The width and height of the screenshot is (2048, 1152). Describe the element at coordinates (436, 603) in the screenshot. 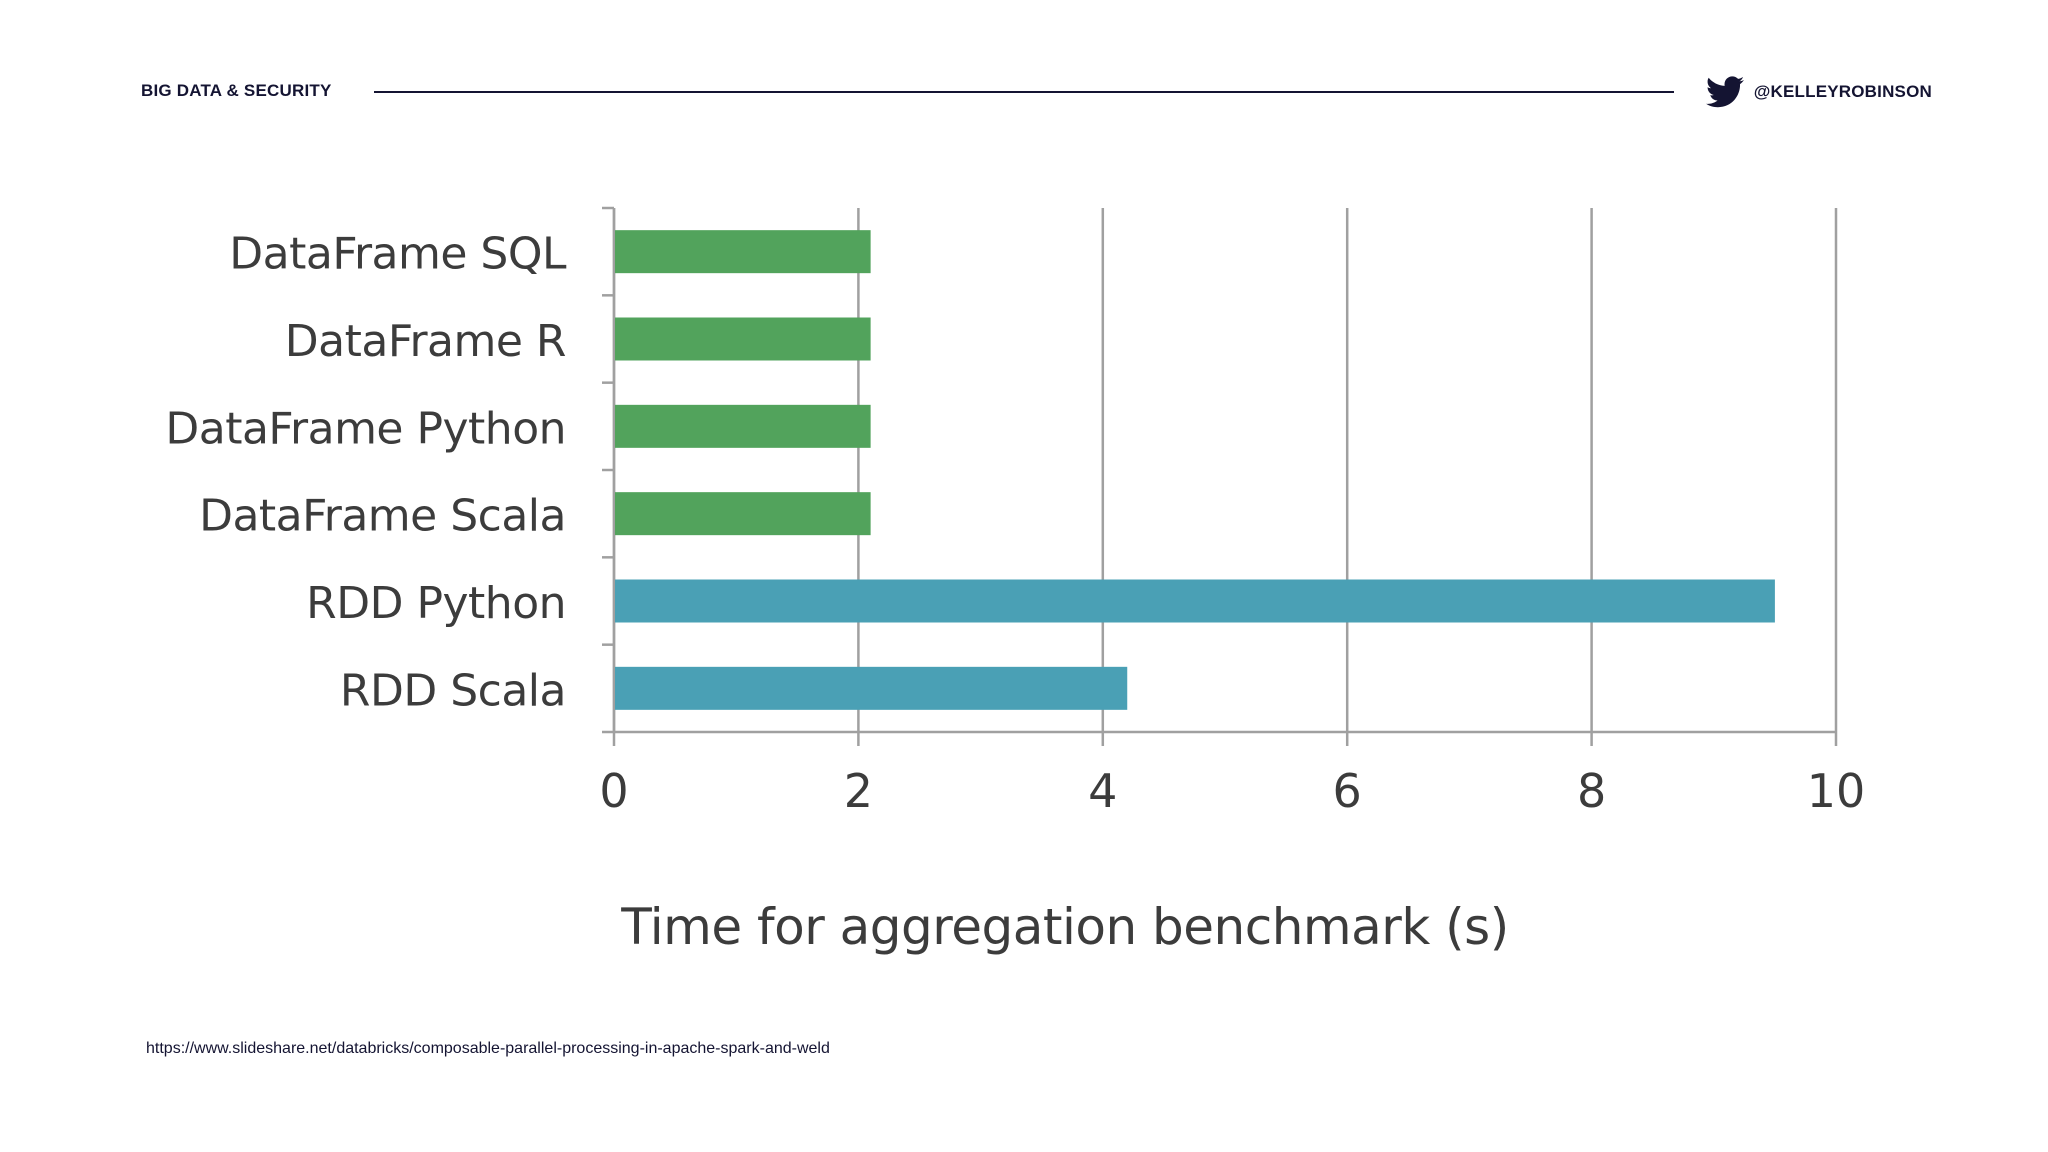

I see `category-label-rdd-python: RDD Python` at that location.